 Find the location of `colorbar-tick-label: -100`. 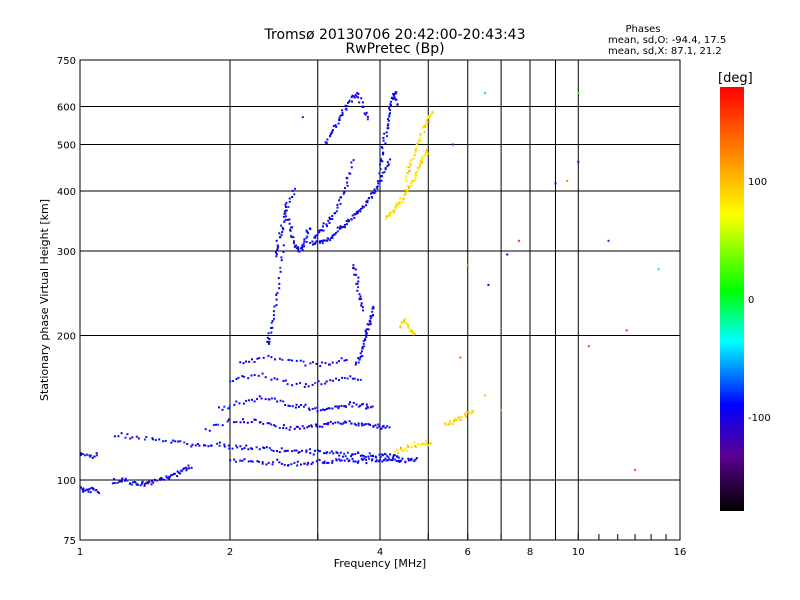

colorbar-tick-label: -100 is located at coordinates (759, 418).